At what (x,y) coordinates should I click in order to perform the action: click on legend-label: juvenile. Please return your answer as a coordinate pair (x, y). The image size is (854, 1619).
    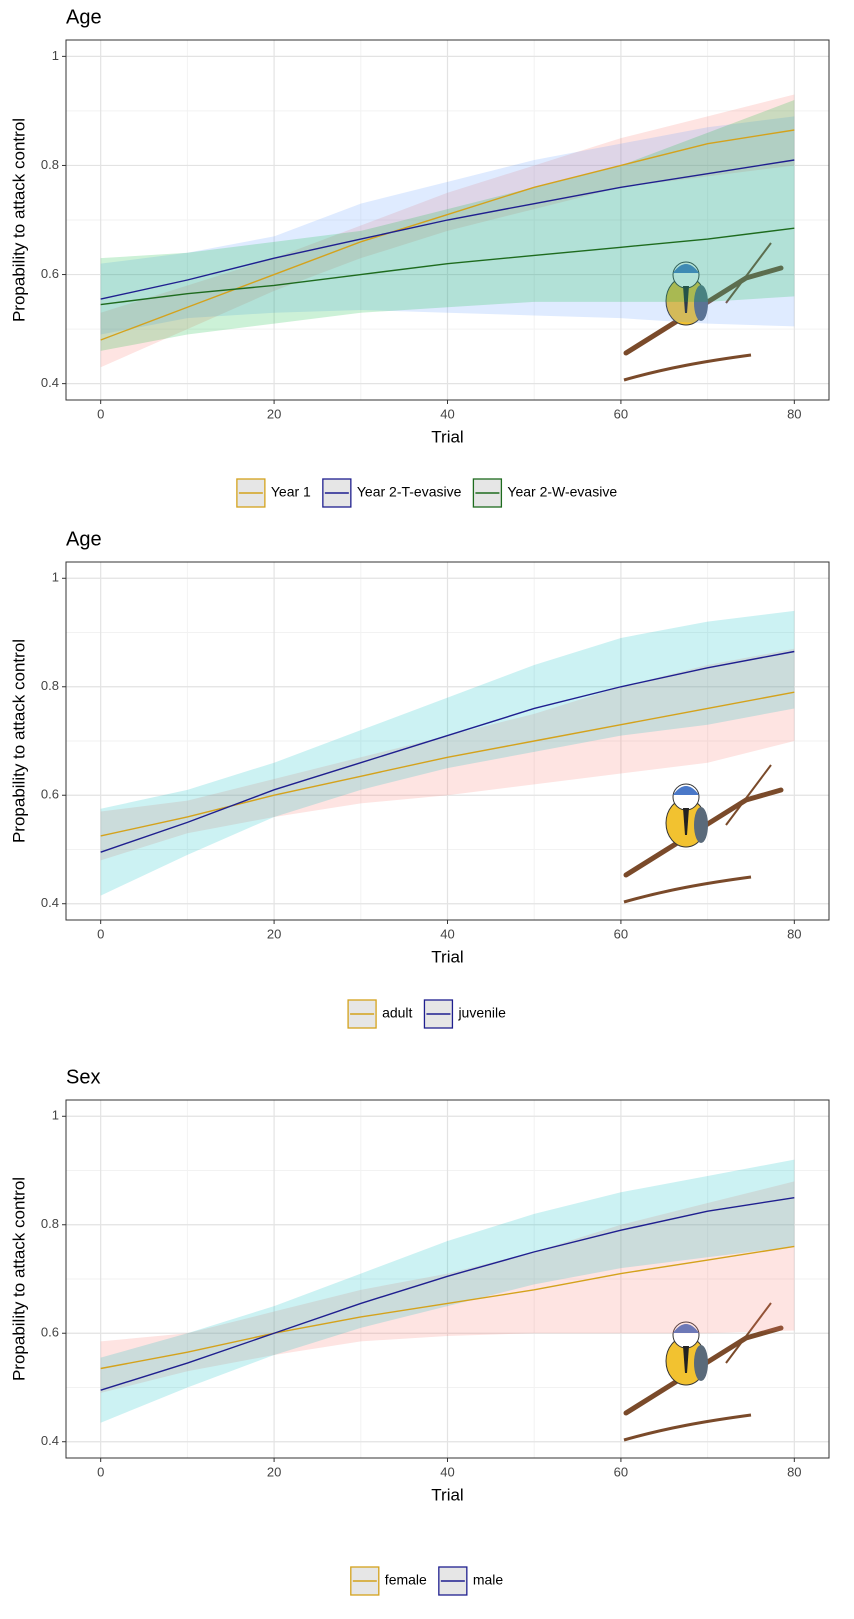
    Looking at the image, I should click on (481, 1013).